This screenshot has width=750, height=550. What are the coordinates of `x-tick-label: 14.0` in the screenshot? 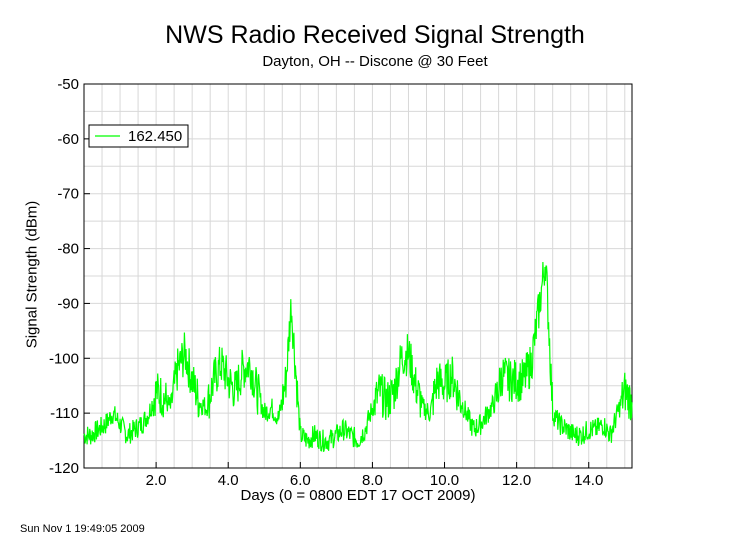 It's located at (588, 480).